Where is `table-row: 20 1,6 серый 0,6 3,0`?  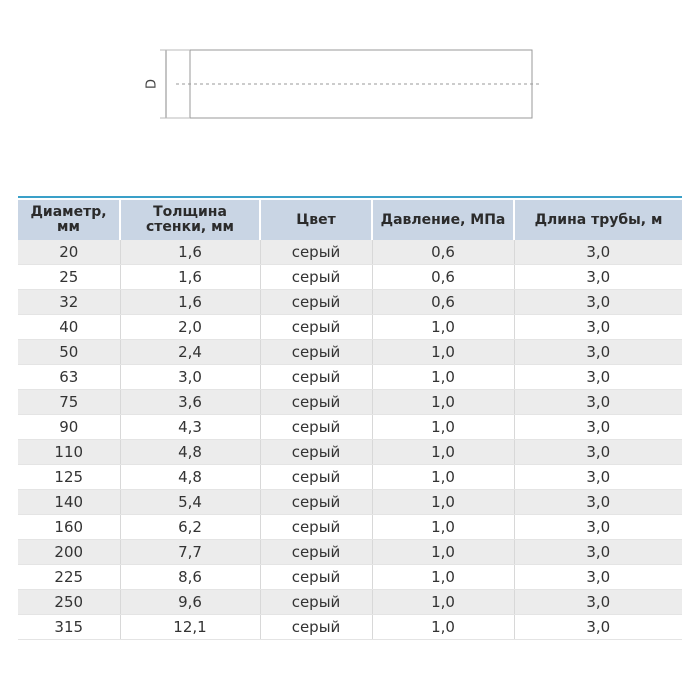 table-row: 20 1,6 серый 0,6 3,0 is located at coordinates (350, 252).